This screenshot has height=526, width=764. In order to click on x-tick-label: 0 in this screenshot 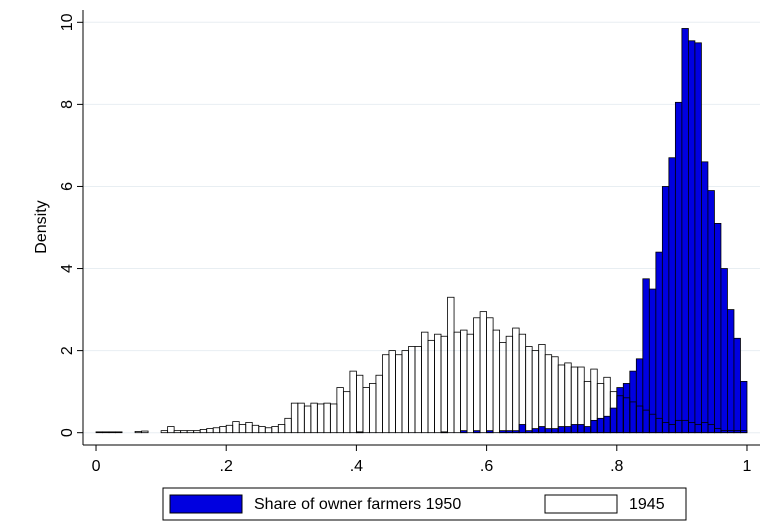, I will do `click(96, 466)`.